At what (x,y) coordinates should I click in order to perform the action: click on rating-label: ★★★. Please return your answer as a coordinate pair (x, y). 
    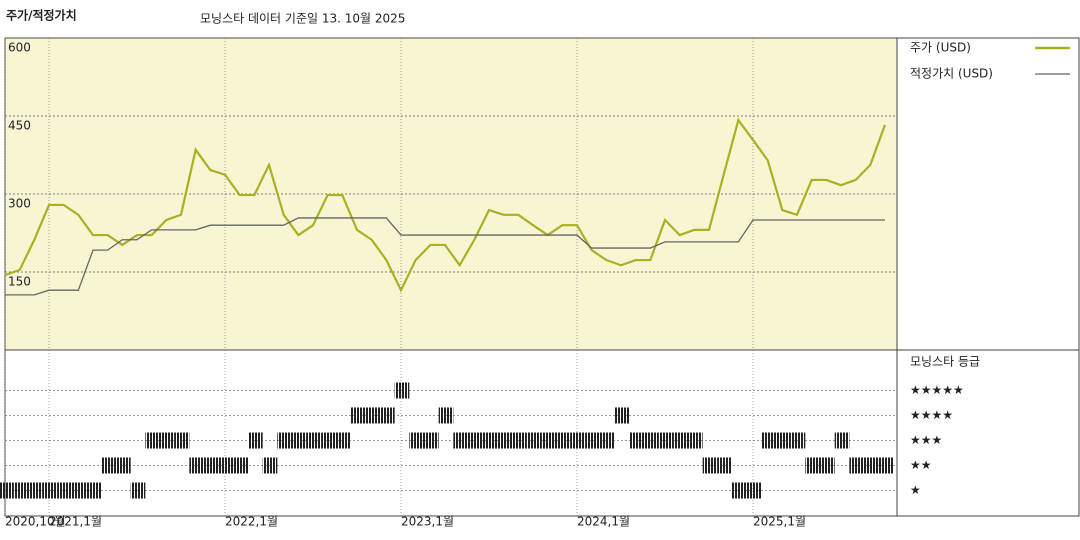
    Looking at the image, I should click on (926, 440).